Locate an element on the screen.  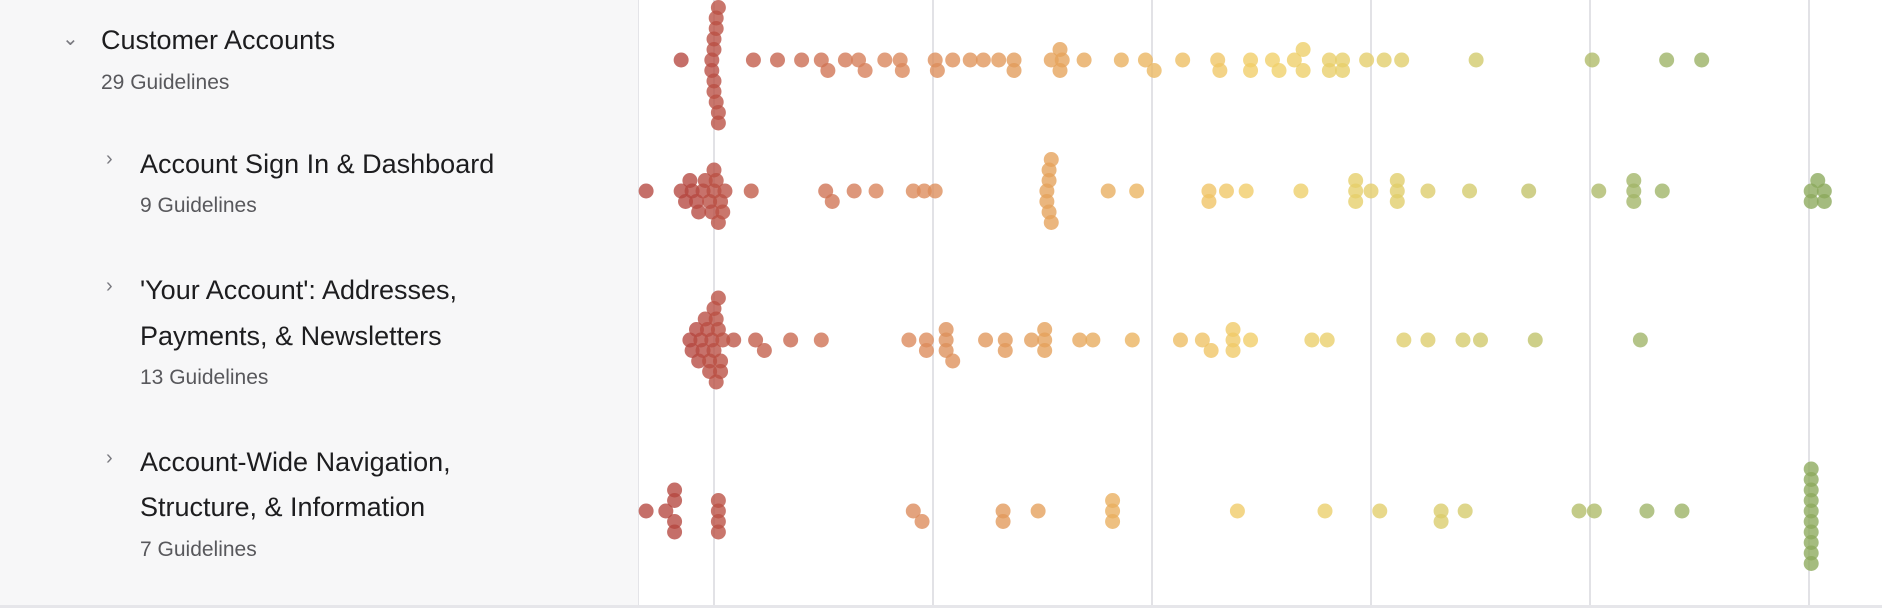
chevron-down-icon: ⌄ is located at coordinates (70, 39).